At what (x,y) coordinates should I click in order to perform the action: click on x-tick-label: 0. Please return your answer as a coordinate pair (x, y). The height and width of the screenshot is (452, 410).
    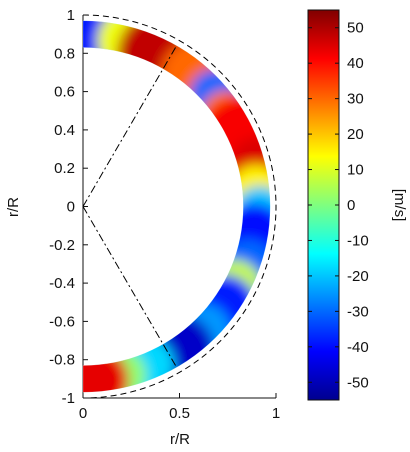
    Looking at the image, I should click on (83, 413).